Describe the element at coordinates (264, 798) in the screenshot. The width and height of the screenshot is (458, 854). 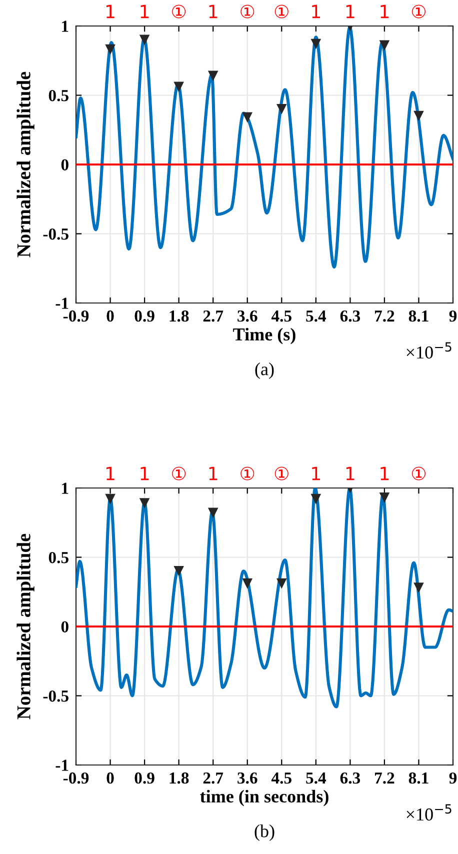
I see `x-axis-title: time (in seconds)` at that location.